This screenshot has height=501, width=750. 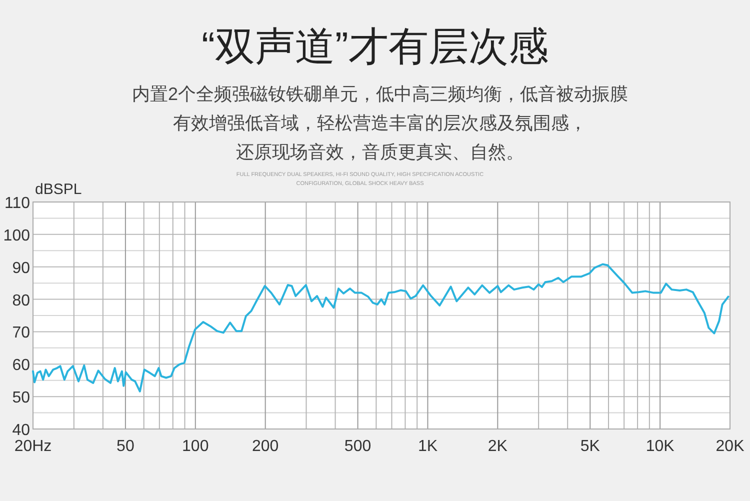 I want to click on x-tick-label: 200, so click(x=265, y=446).